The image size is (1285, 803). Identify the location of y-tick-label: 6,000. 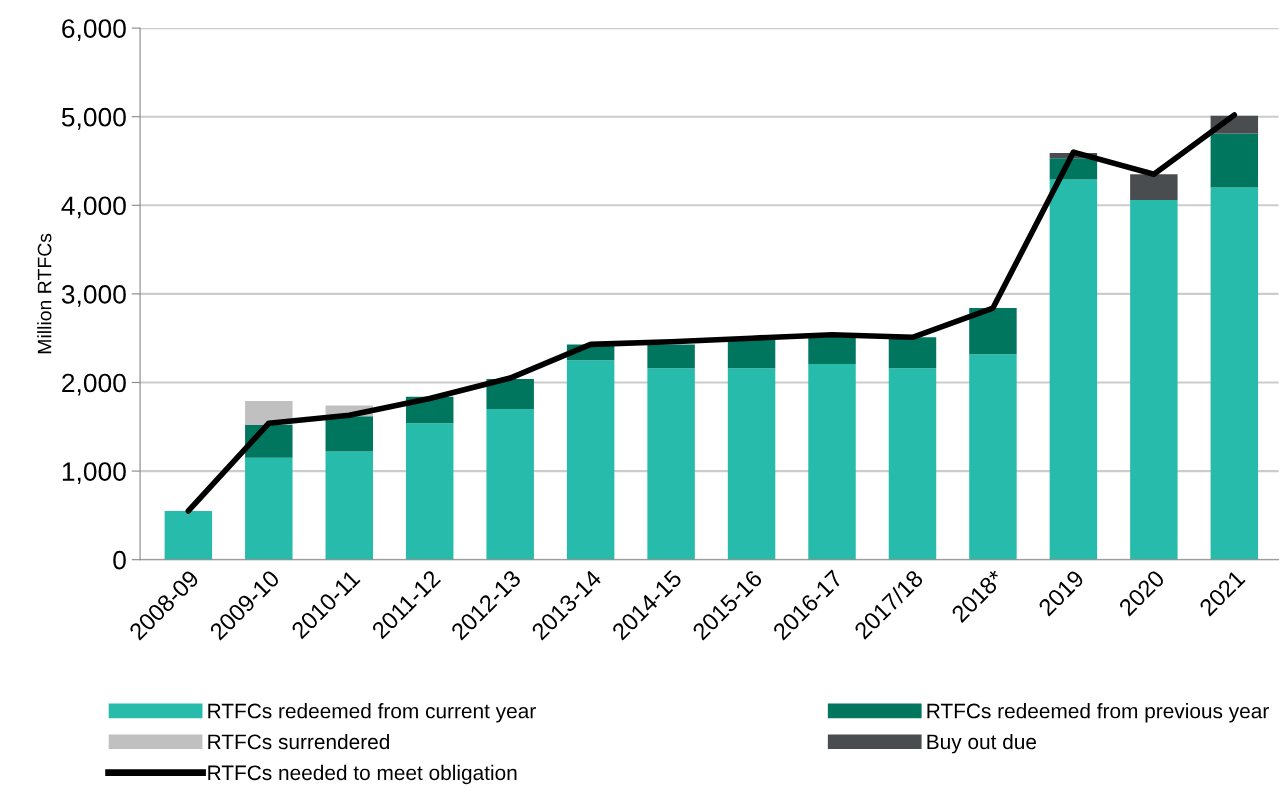
(94, 30).